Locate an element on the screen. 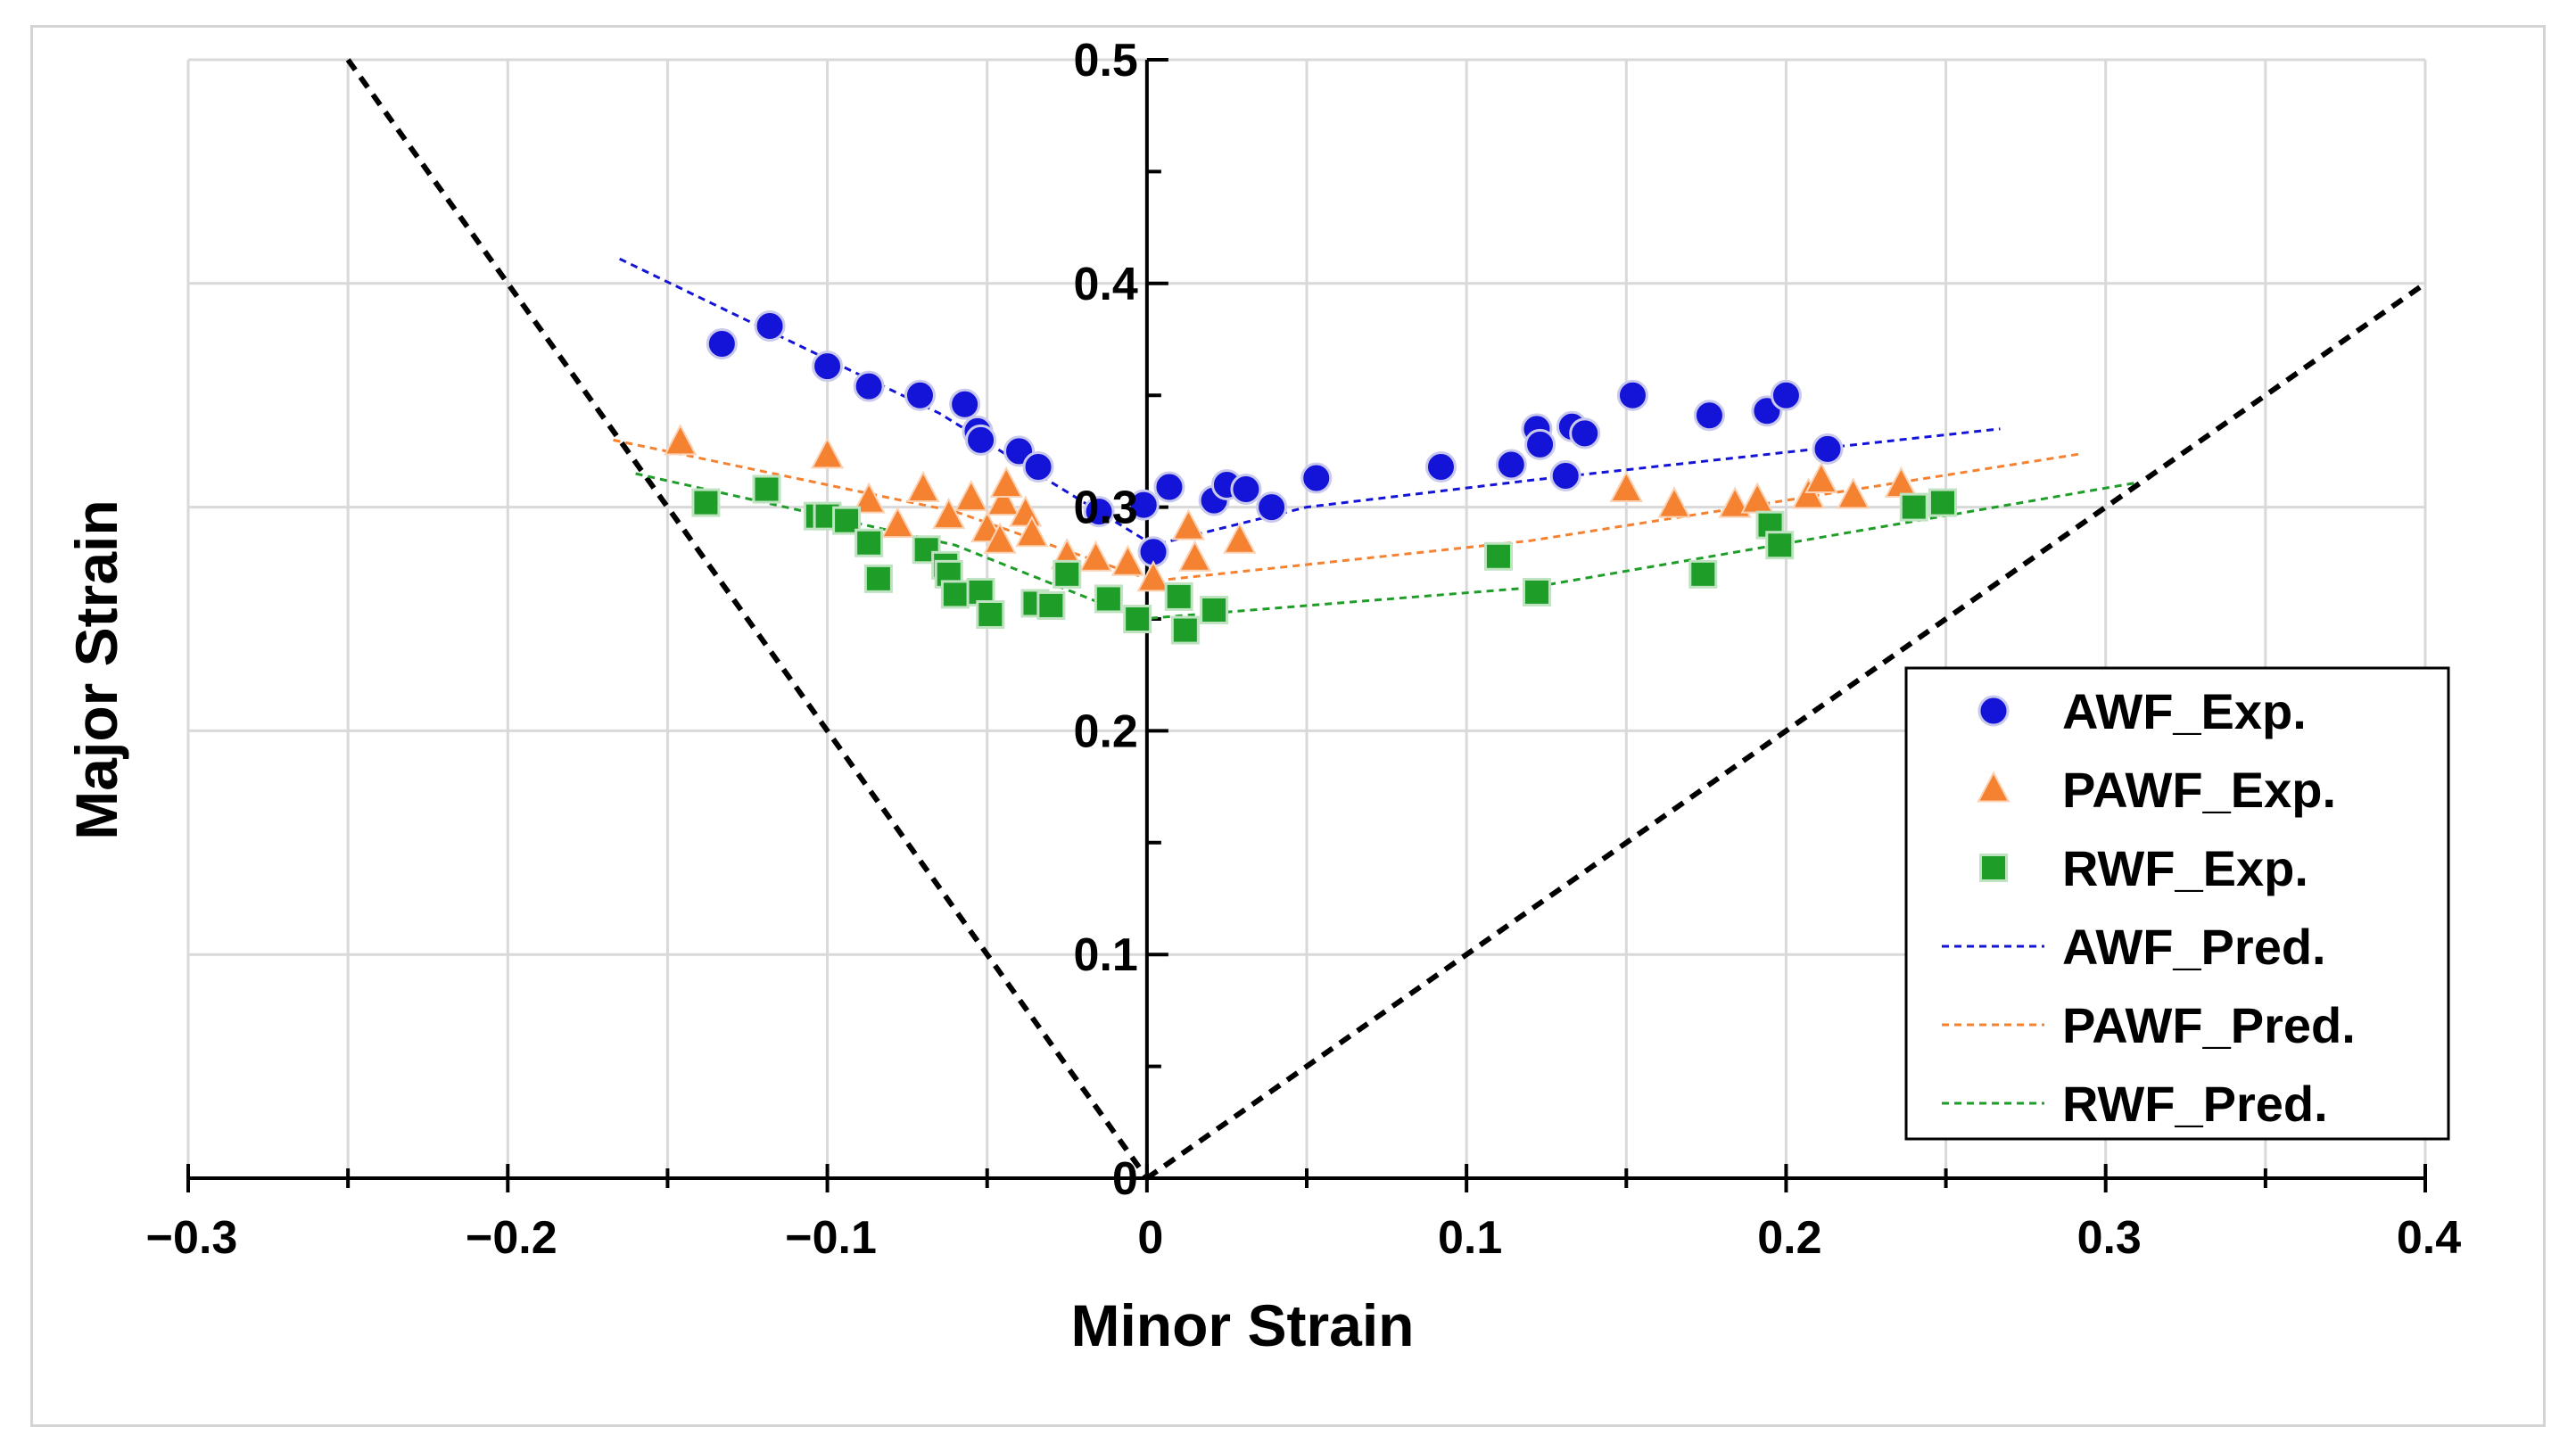  experimental-points is located at coordinates (1311, 477).